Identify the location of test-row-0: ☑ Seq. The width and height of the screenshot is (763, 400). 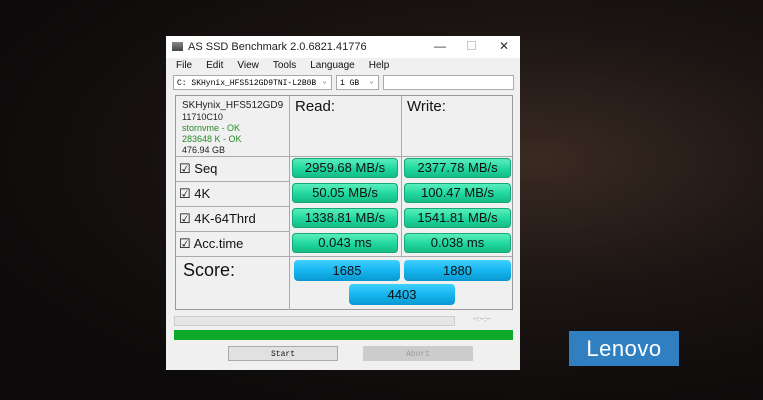
(198, 169).